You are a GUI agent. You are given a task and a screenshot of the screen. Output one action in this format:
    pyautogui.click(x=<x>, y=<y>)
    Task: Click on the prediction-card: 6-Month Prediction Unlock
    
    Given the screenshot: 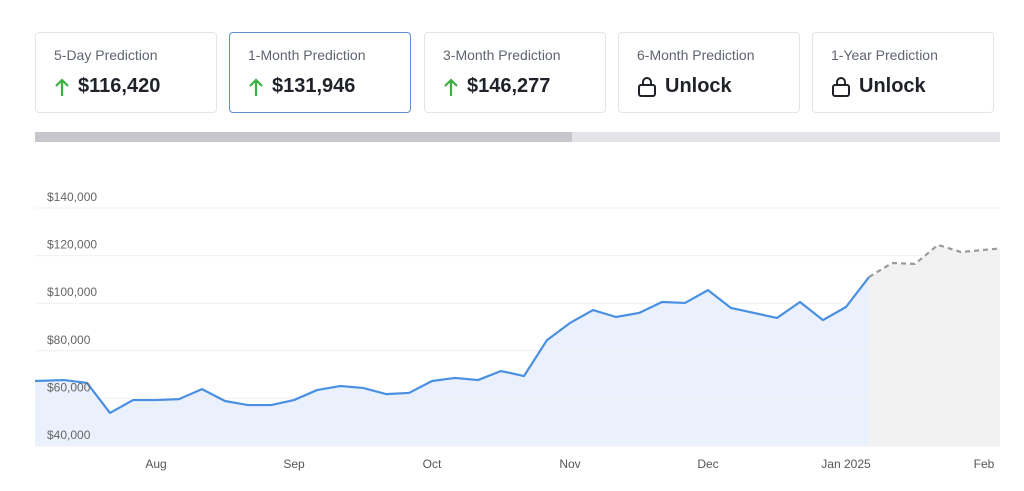 What is the action you would take?
    pyautogui.click(x=709, y=72)
    